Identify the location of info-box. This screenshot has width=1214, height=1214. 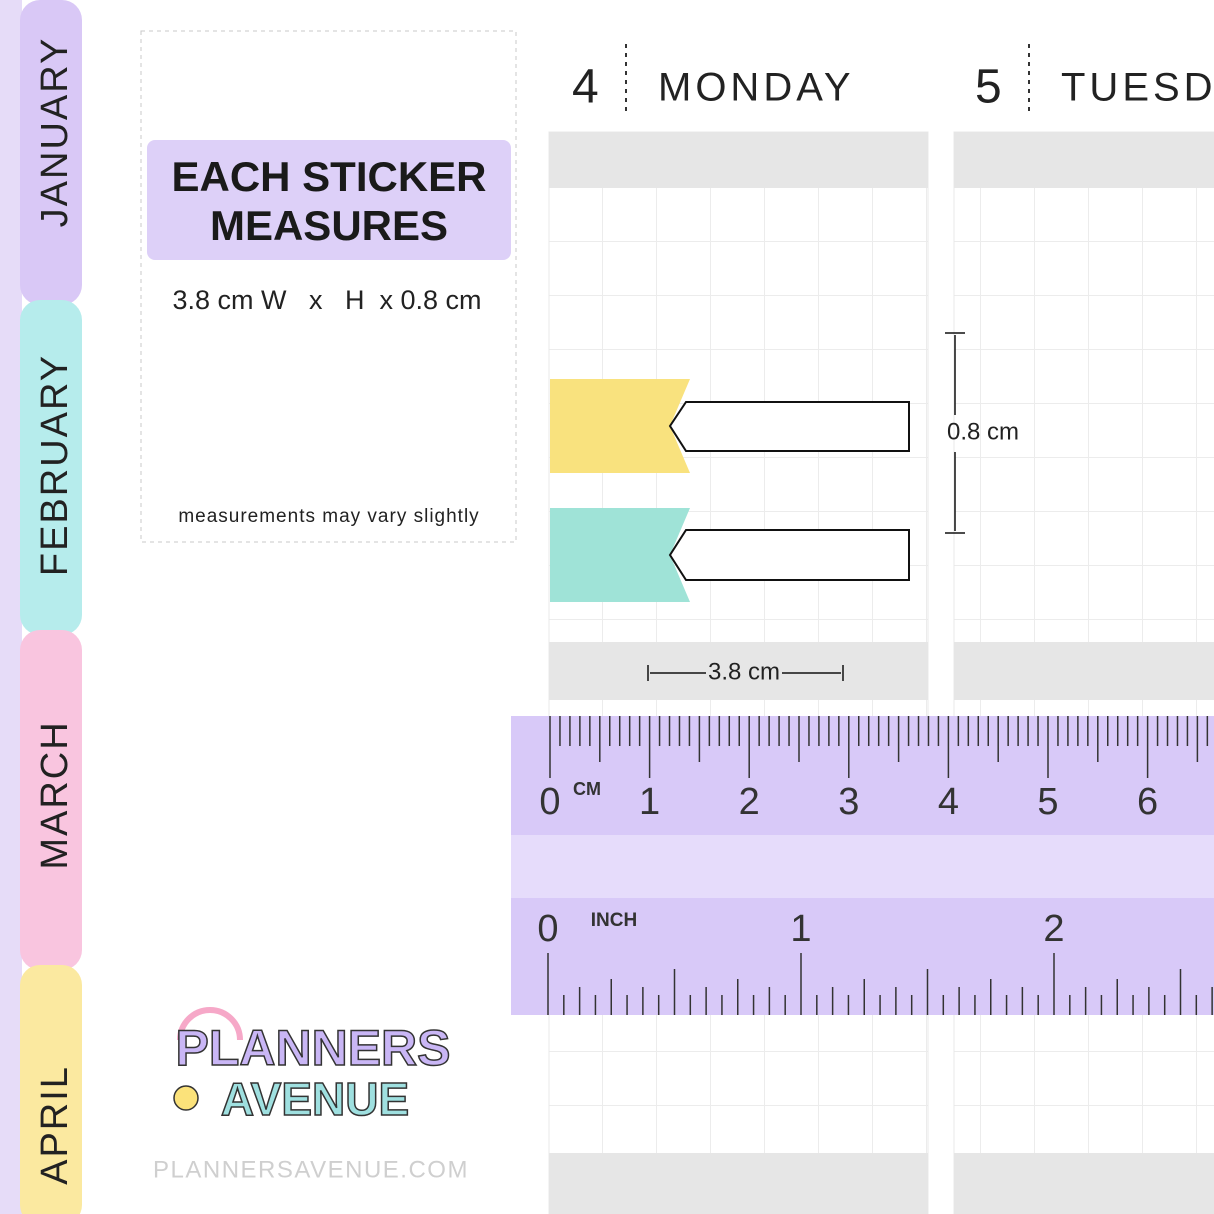
(328, 286).